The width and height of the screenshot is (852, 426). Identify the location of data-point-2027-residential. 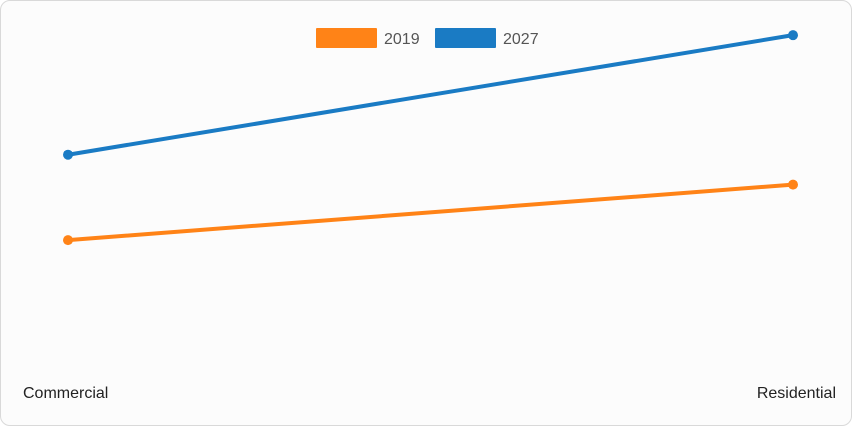
(793, 35).